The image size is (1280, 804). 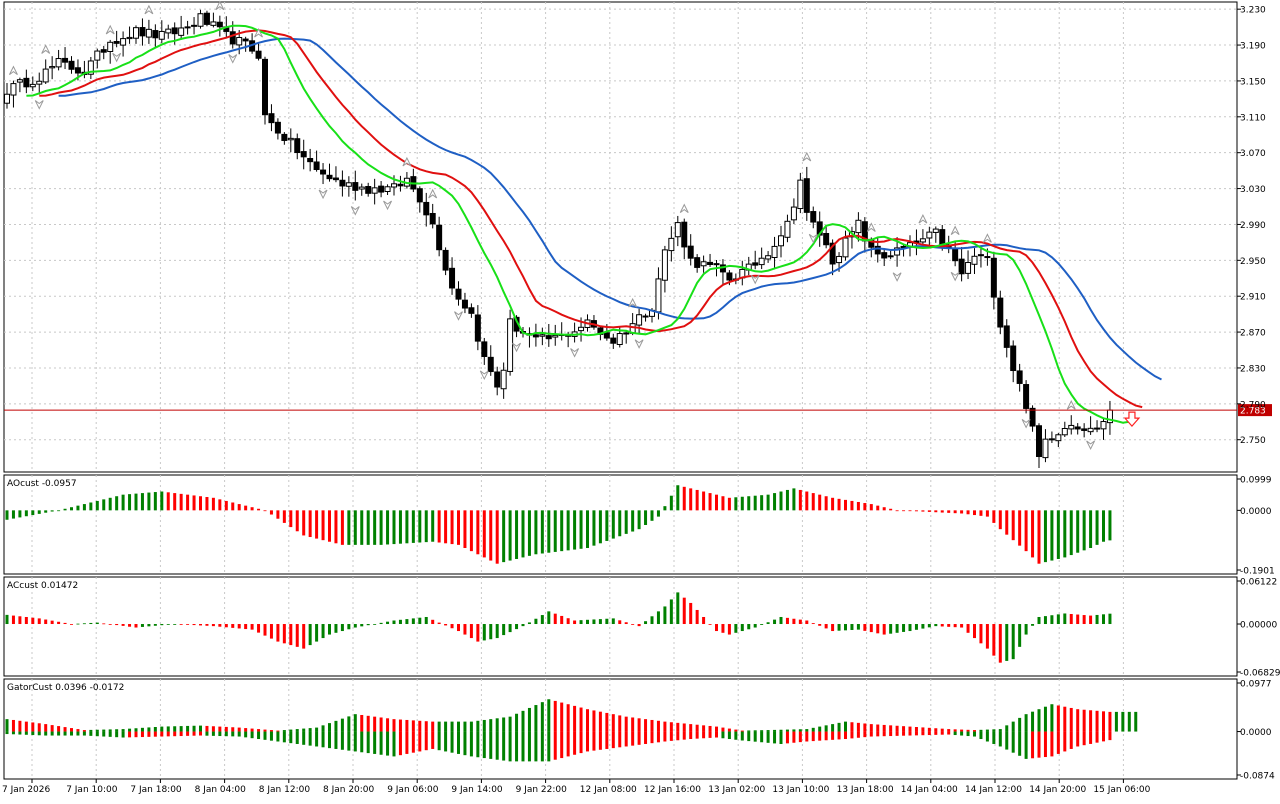 What do you see at coordinates (1257, 572) in the screenshot?
I see `y-tick-label: -0.1901` at bounding box center [1257, 572].